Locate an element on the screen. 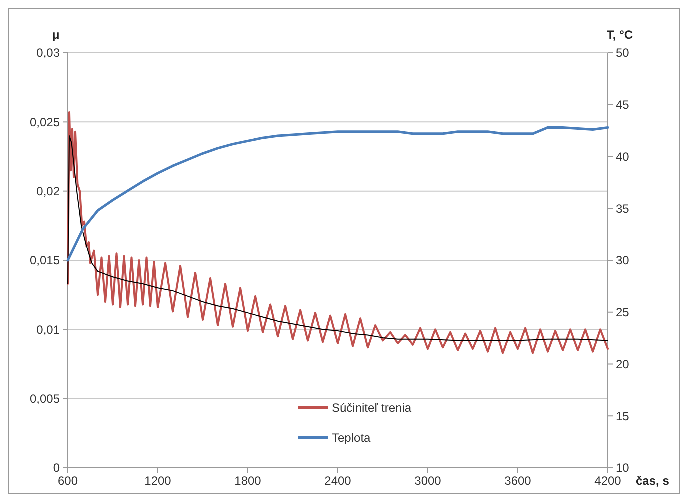 The width and height of the screenshot is (697, 502). y2-tick-label: 45 is located at coordinates (623, 105).